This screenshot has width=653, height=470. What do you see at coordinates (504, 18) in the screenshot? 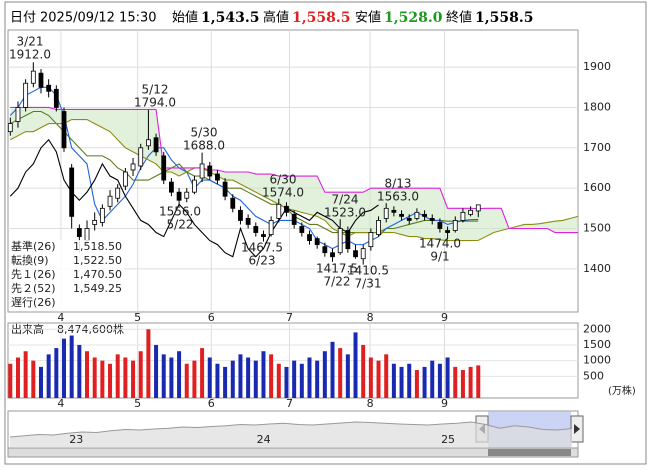
I see `close: 1,558.5` at bounding box center [504, 18].